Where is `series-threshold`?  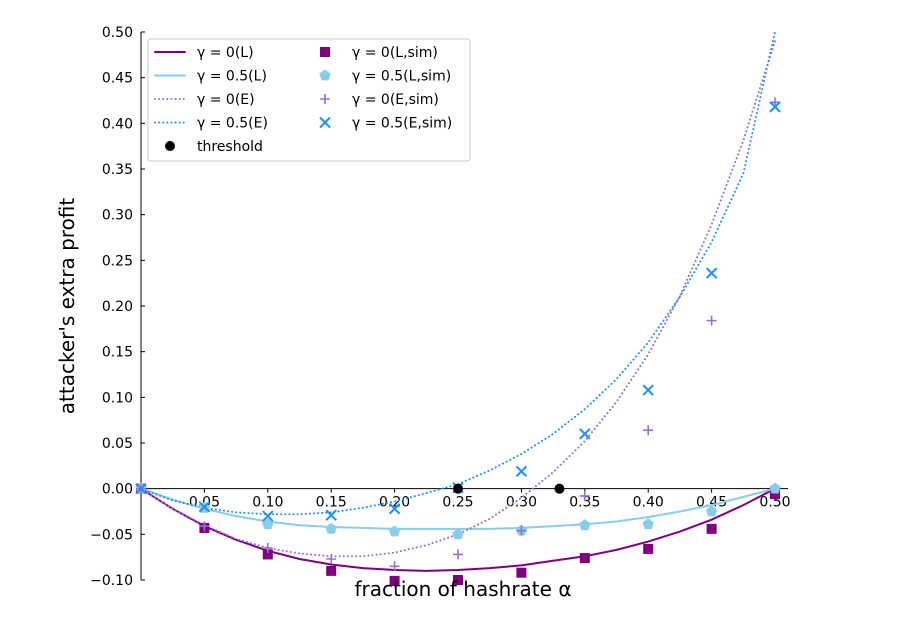 series-threshold is located at coordinates (509, 488).